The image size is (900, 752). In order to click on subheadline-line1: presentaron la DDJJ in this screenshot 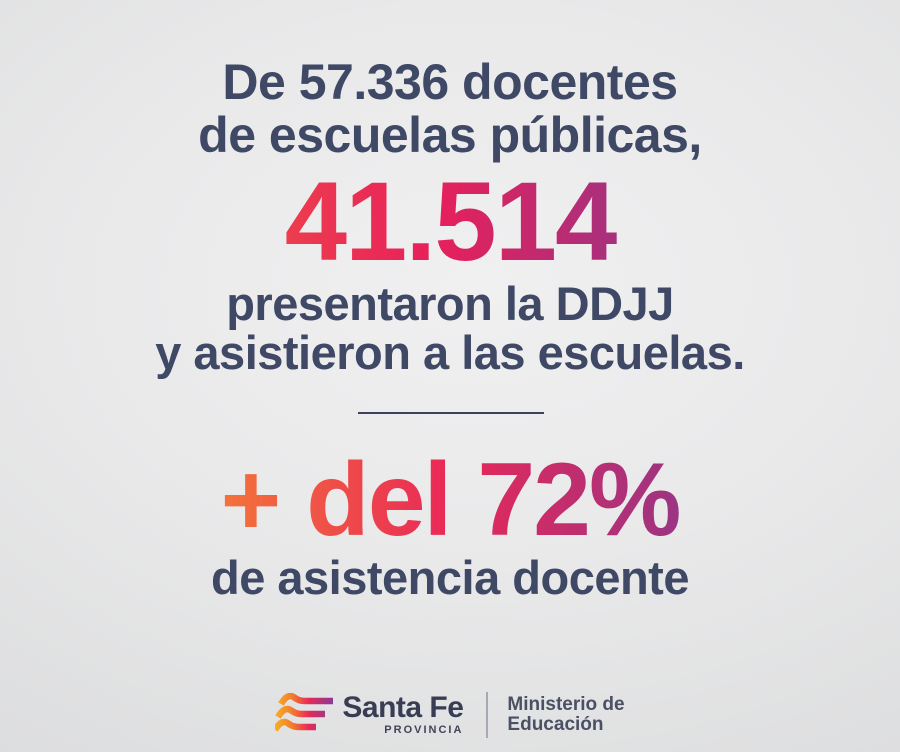, I will do `click(450, 303)`.